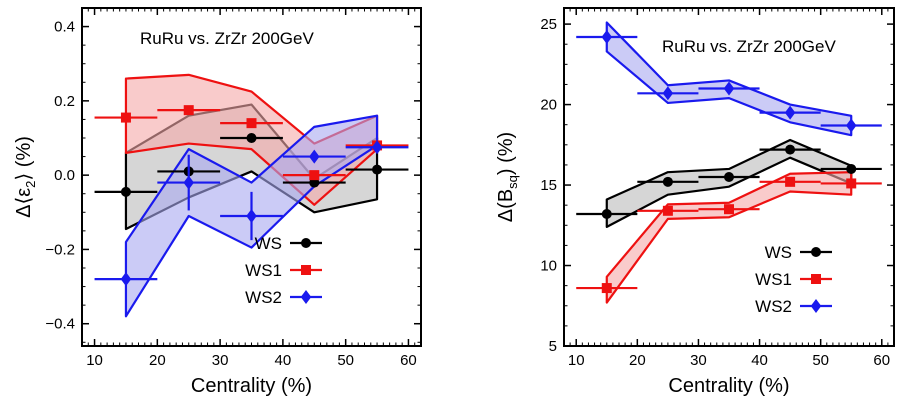 This screenshot has height=418, width=898. Describe the element at coordinates (729, 237) in the screenshot. I see `band-ws1` at that location.